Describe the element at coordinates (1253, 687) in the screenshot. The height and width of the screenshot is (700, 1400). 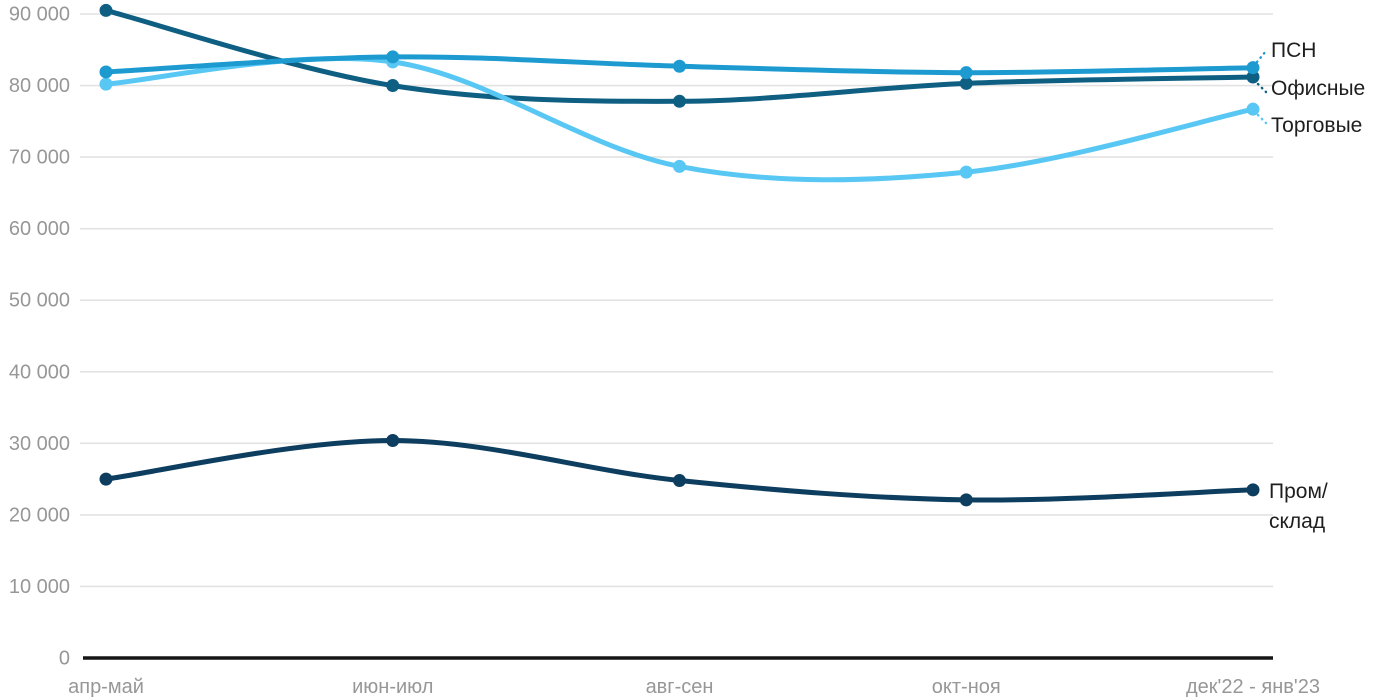
I see `x-axis-label: дек'22 - янв'23` at that location.